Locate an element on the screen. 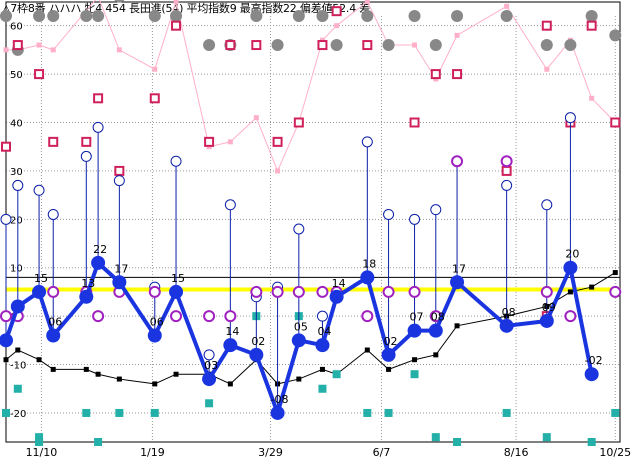 Image resolution: width=632 pixels, height=460 pixels. y-tick-label: 10 is located at coordinates (16, 269).